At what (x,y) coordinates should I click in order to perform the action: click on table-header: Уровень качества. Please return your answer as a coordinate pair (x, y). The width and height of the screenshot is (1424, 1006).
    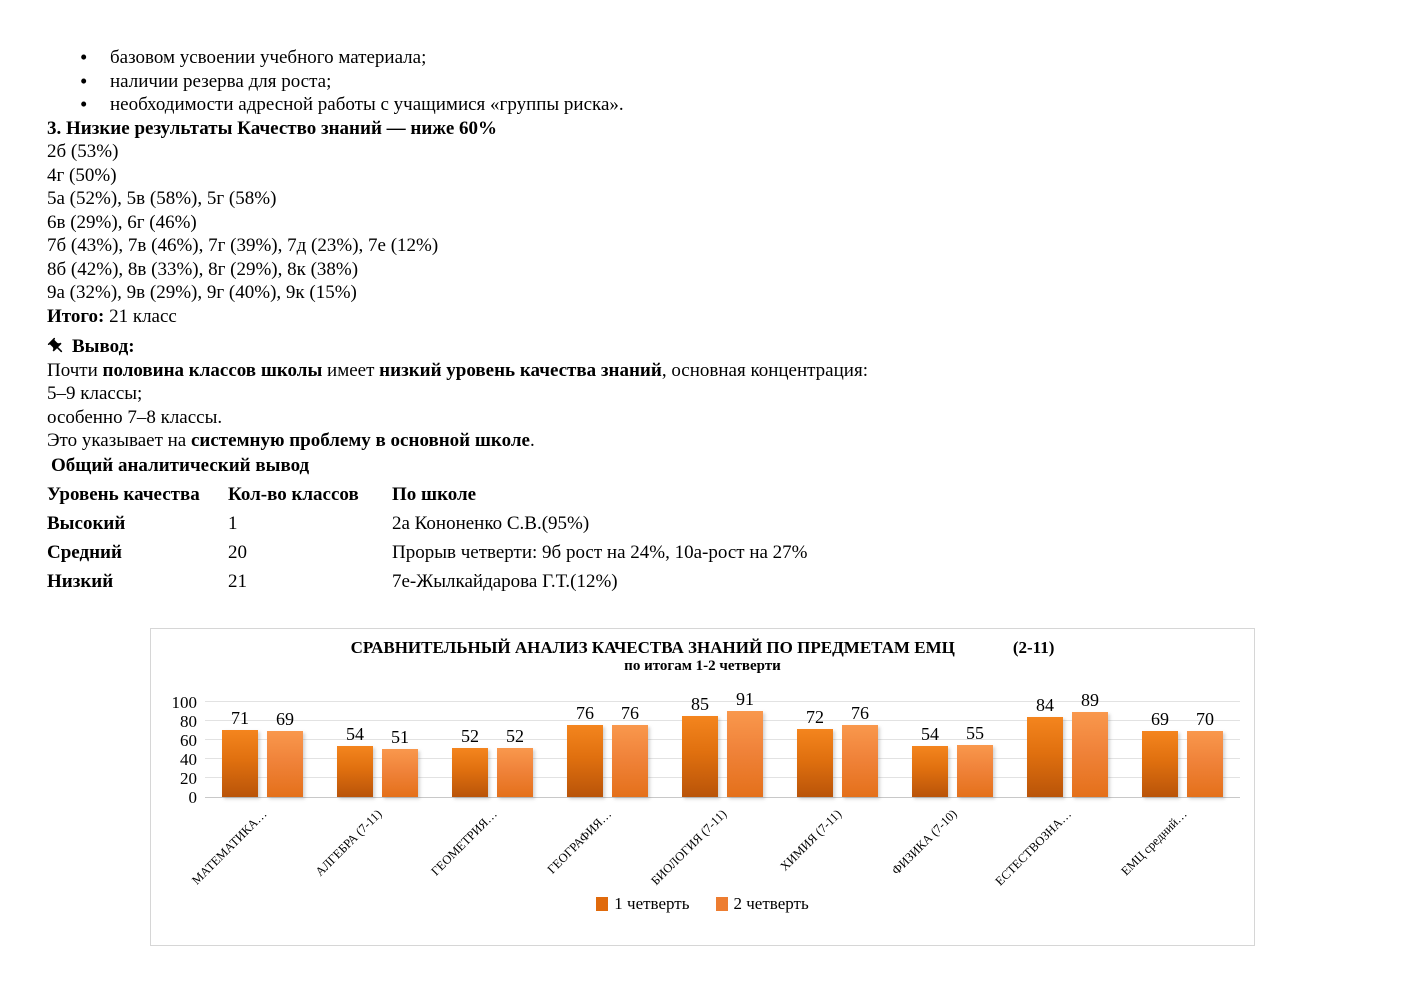
    Looking at the image, I should click on (123, 494).